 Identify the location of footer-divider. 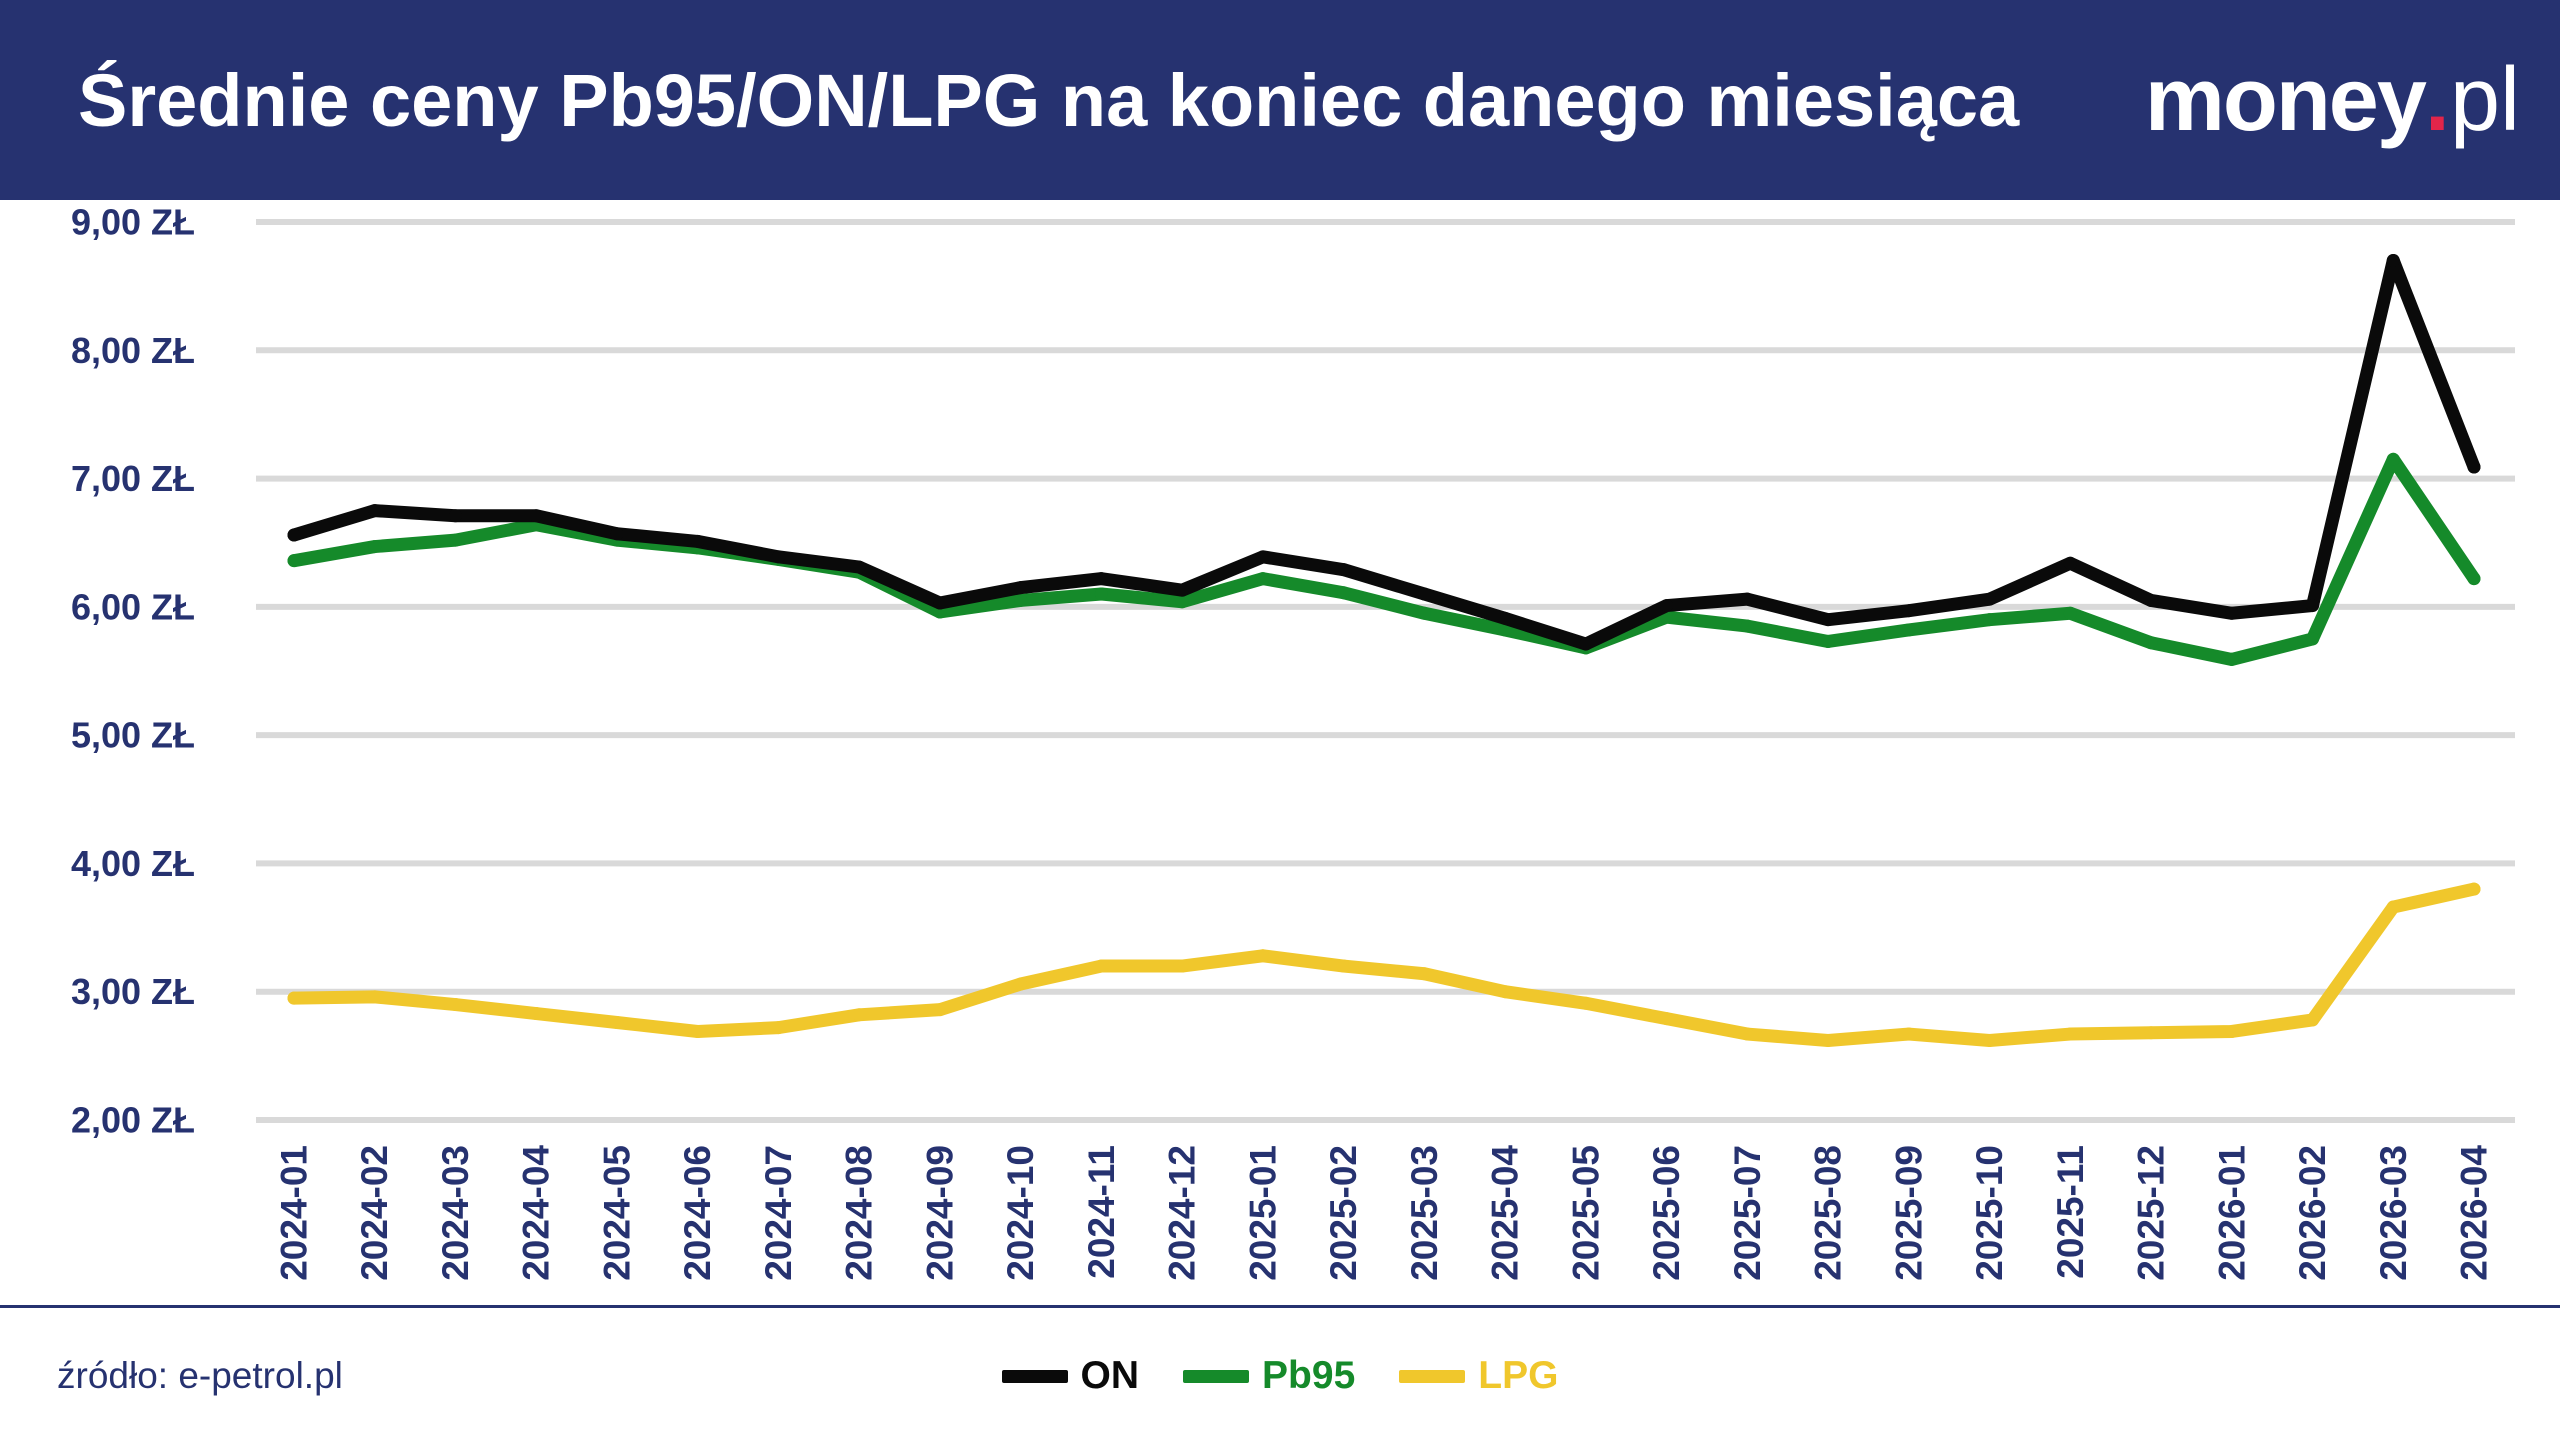
(1280, 1306).